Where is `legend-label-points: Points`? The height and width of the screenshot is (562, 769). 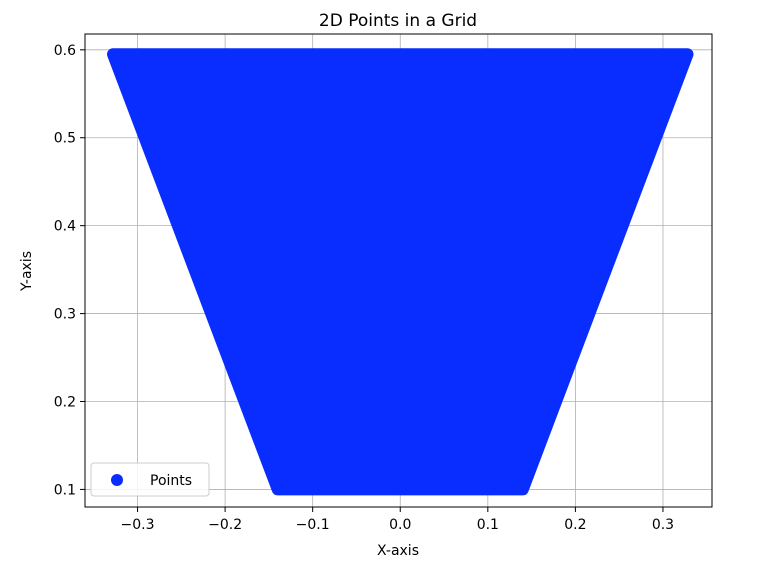 legend-label-points: Points is located at coordinates (171, 481).